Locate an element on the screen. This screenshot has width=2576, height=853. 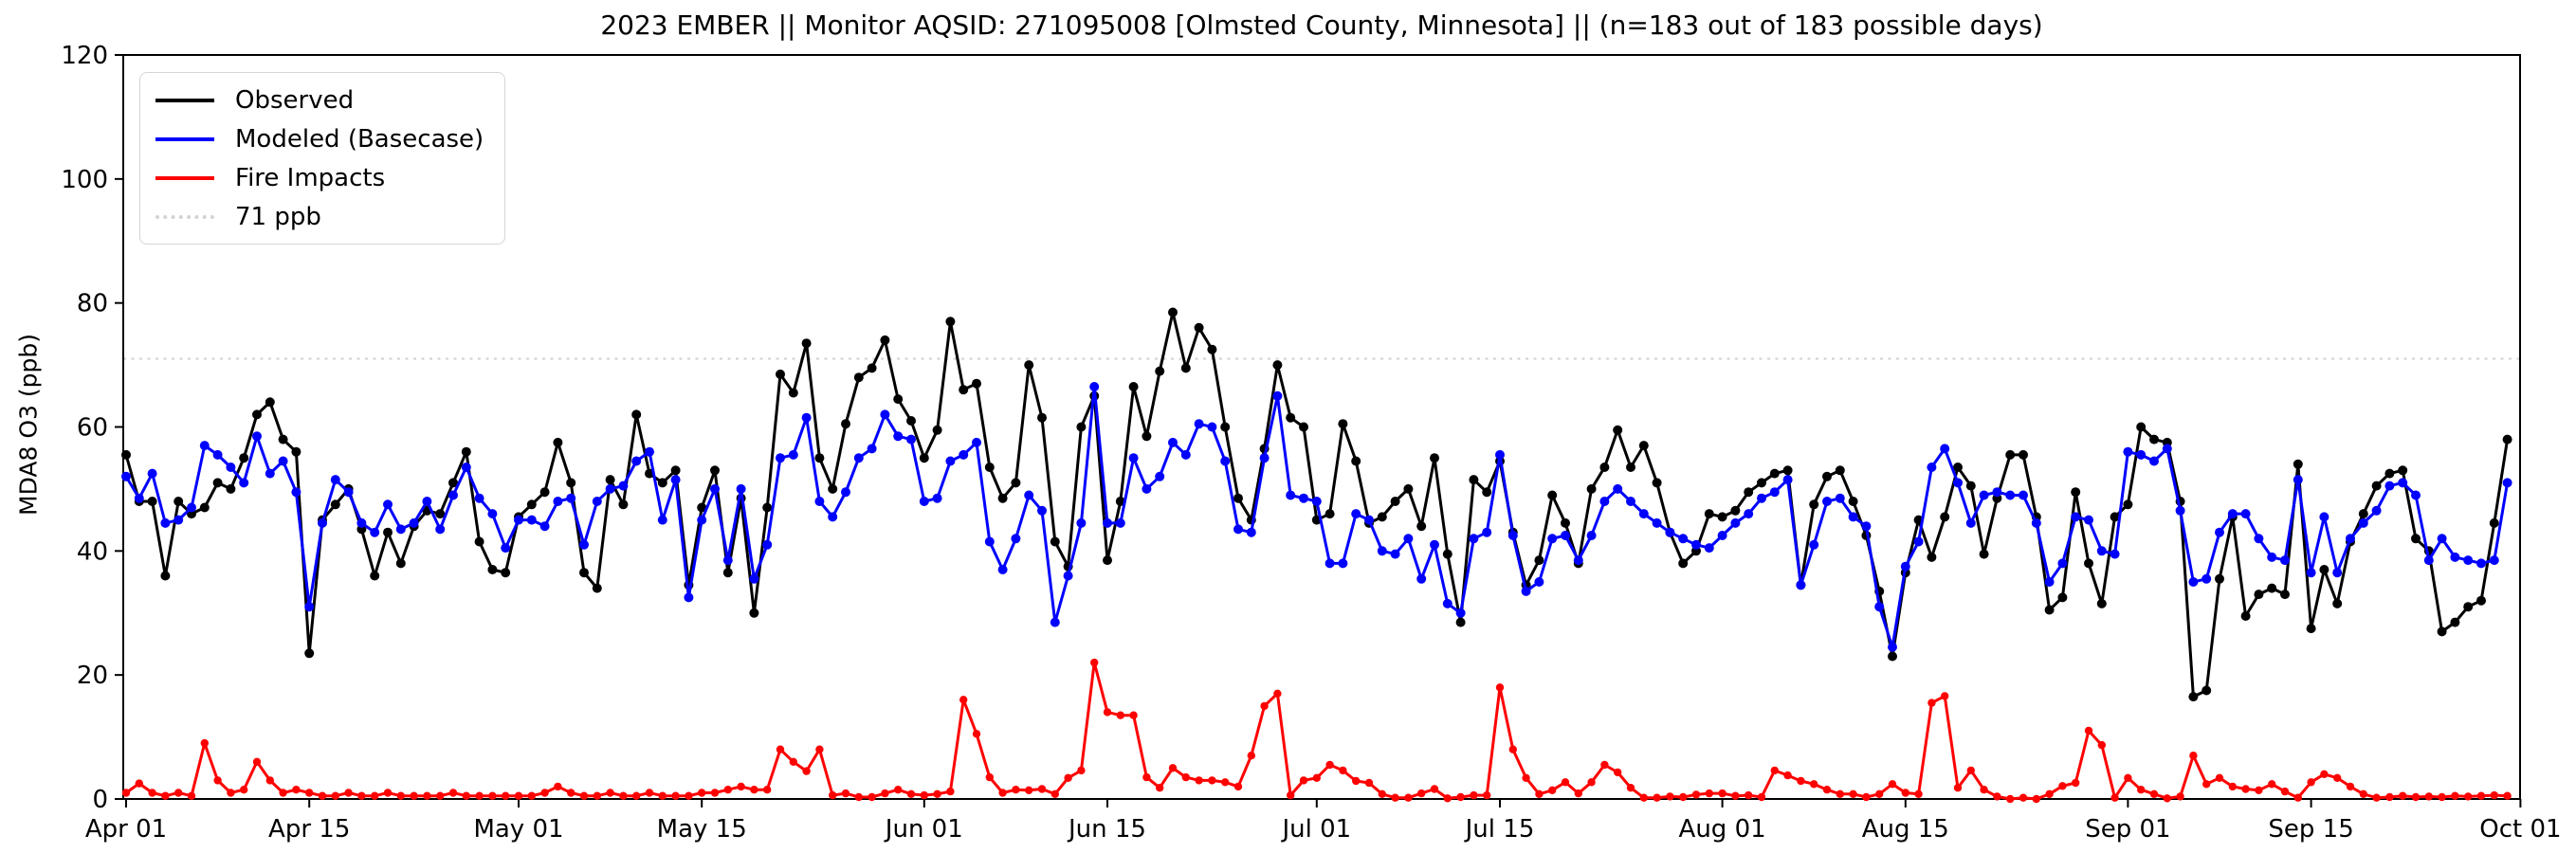
legend-label-threshold: 71 ppb is located at coordinates (278, 216).